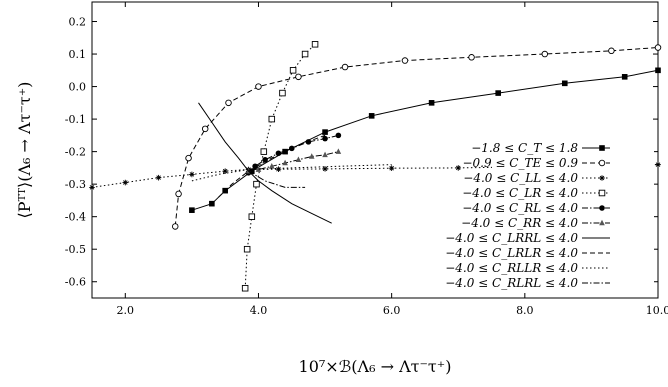  What do you see at coordinates (524, 148) in the screenshot?
I see `legend-label: −1.8 ≤ C_T ≤ 1.8` at bounding box center [524, 148].